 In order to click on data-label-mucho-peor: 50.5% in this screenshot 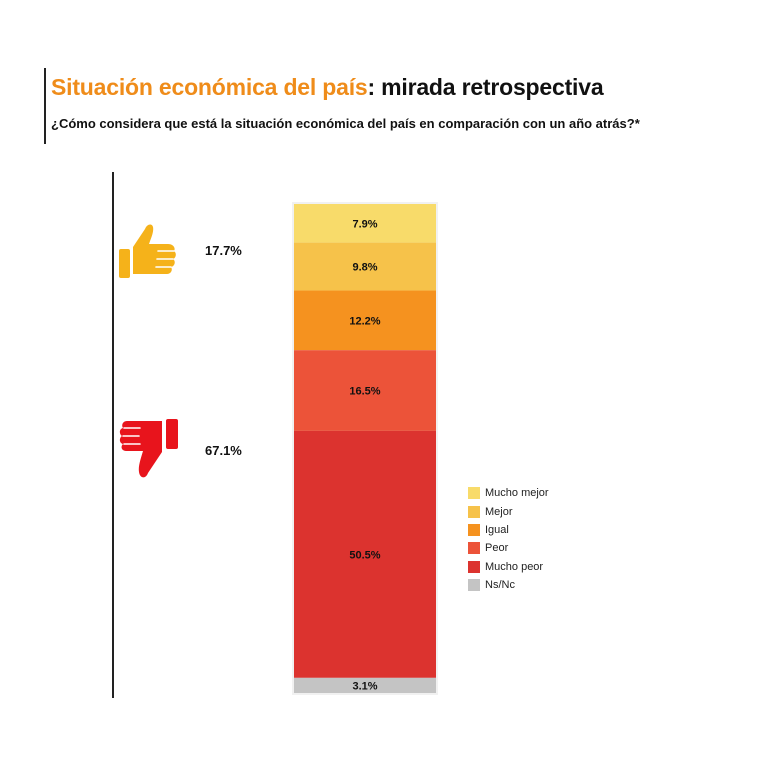, I will do `click(364, 555)`.